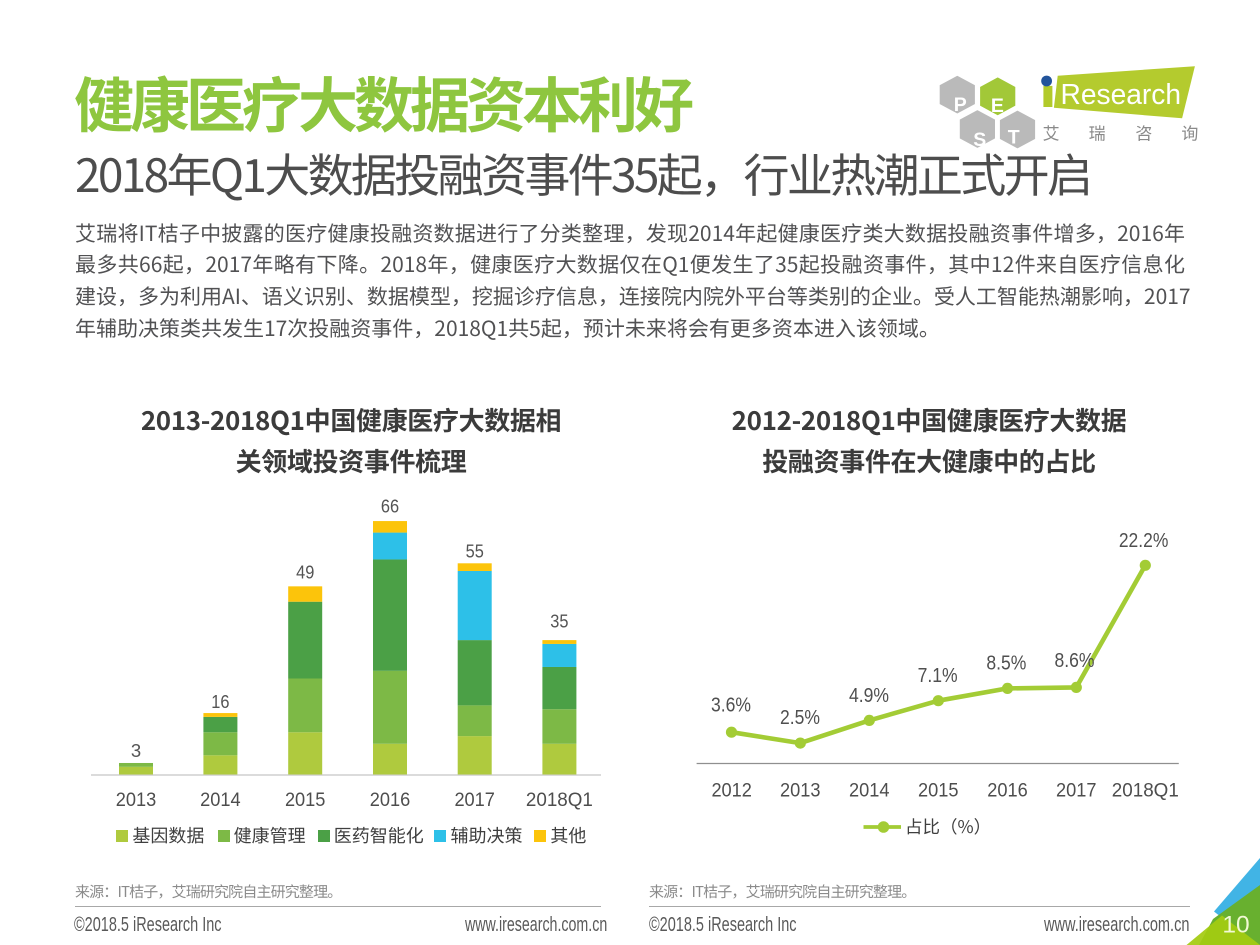 The height and width of the screenshot is (945, 1260). I want to click on svg-text: 3.6%, so click(731, 706).